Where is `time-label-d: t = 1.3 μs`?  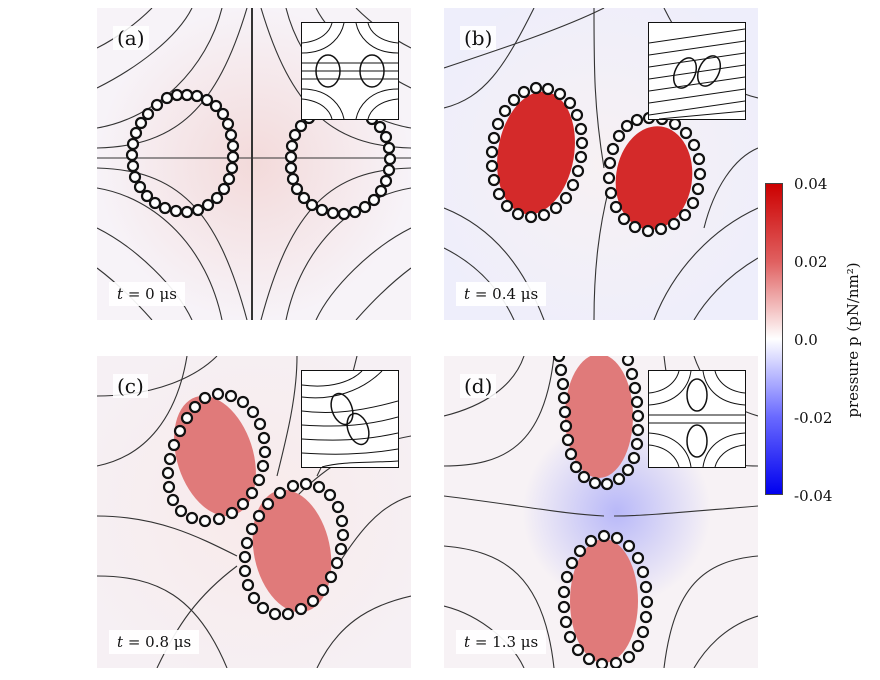
time-label-d: t = 1.3 μs is located at coordinates (501, 642).